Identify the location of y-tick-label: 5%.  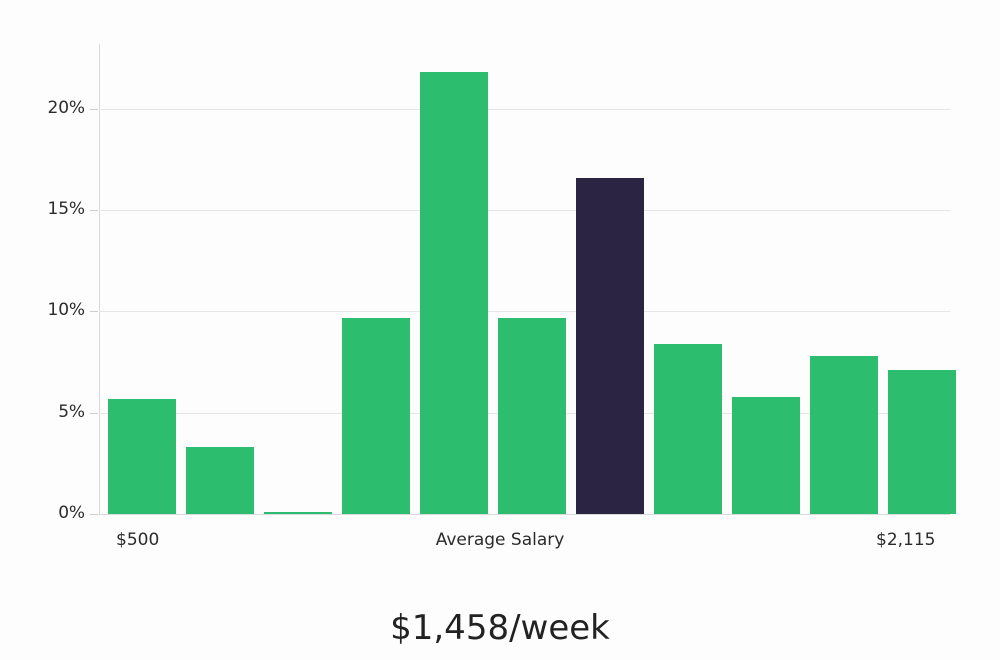
(71, 411).